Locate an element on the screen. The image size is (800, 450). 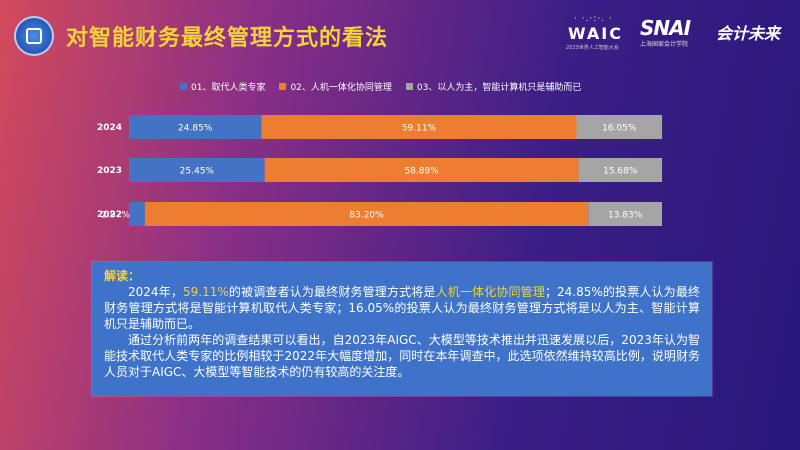
category-label-2022: 2022 is located at coordinates (109, 215).